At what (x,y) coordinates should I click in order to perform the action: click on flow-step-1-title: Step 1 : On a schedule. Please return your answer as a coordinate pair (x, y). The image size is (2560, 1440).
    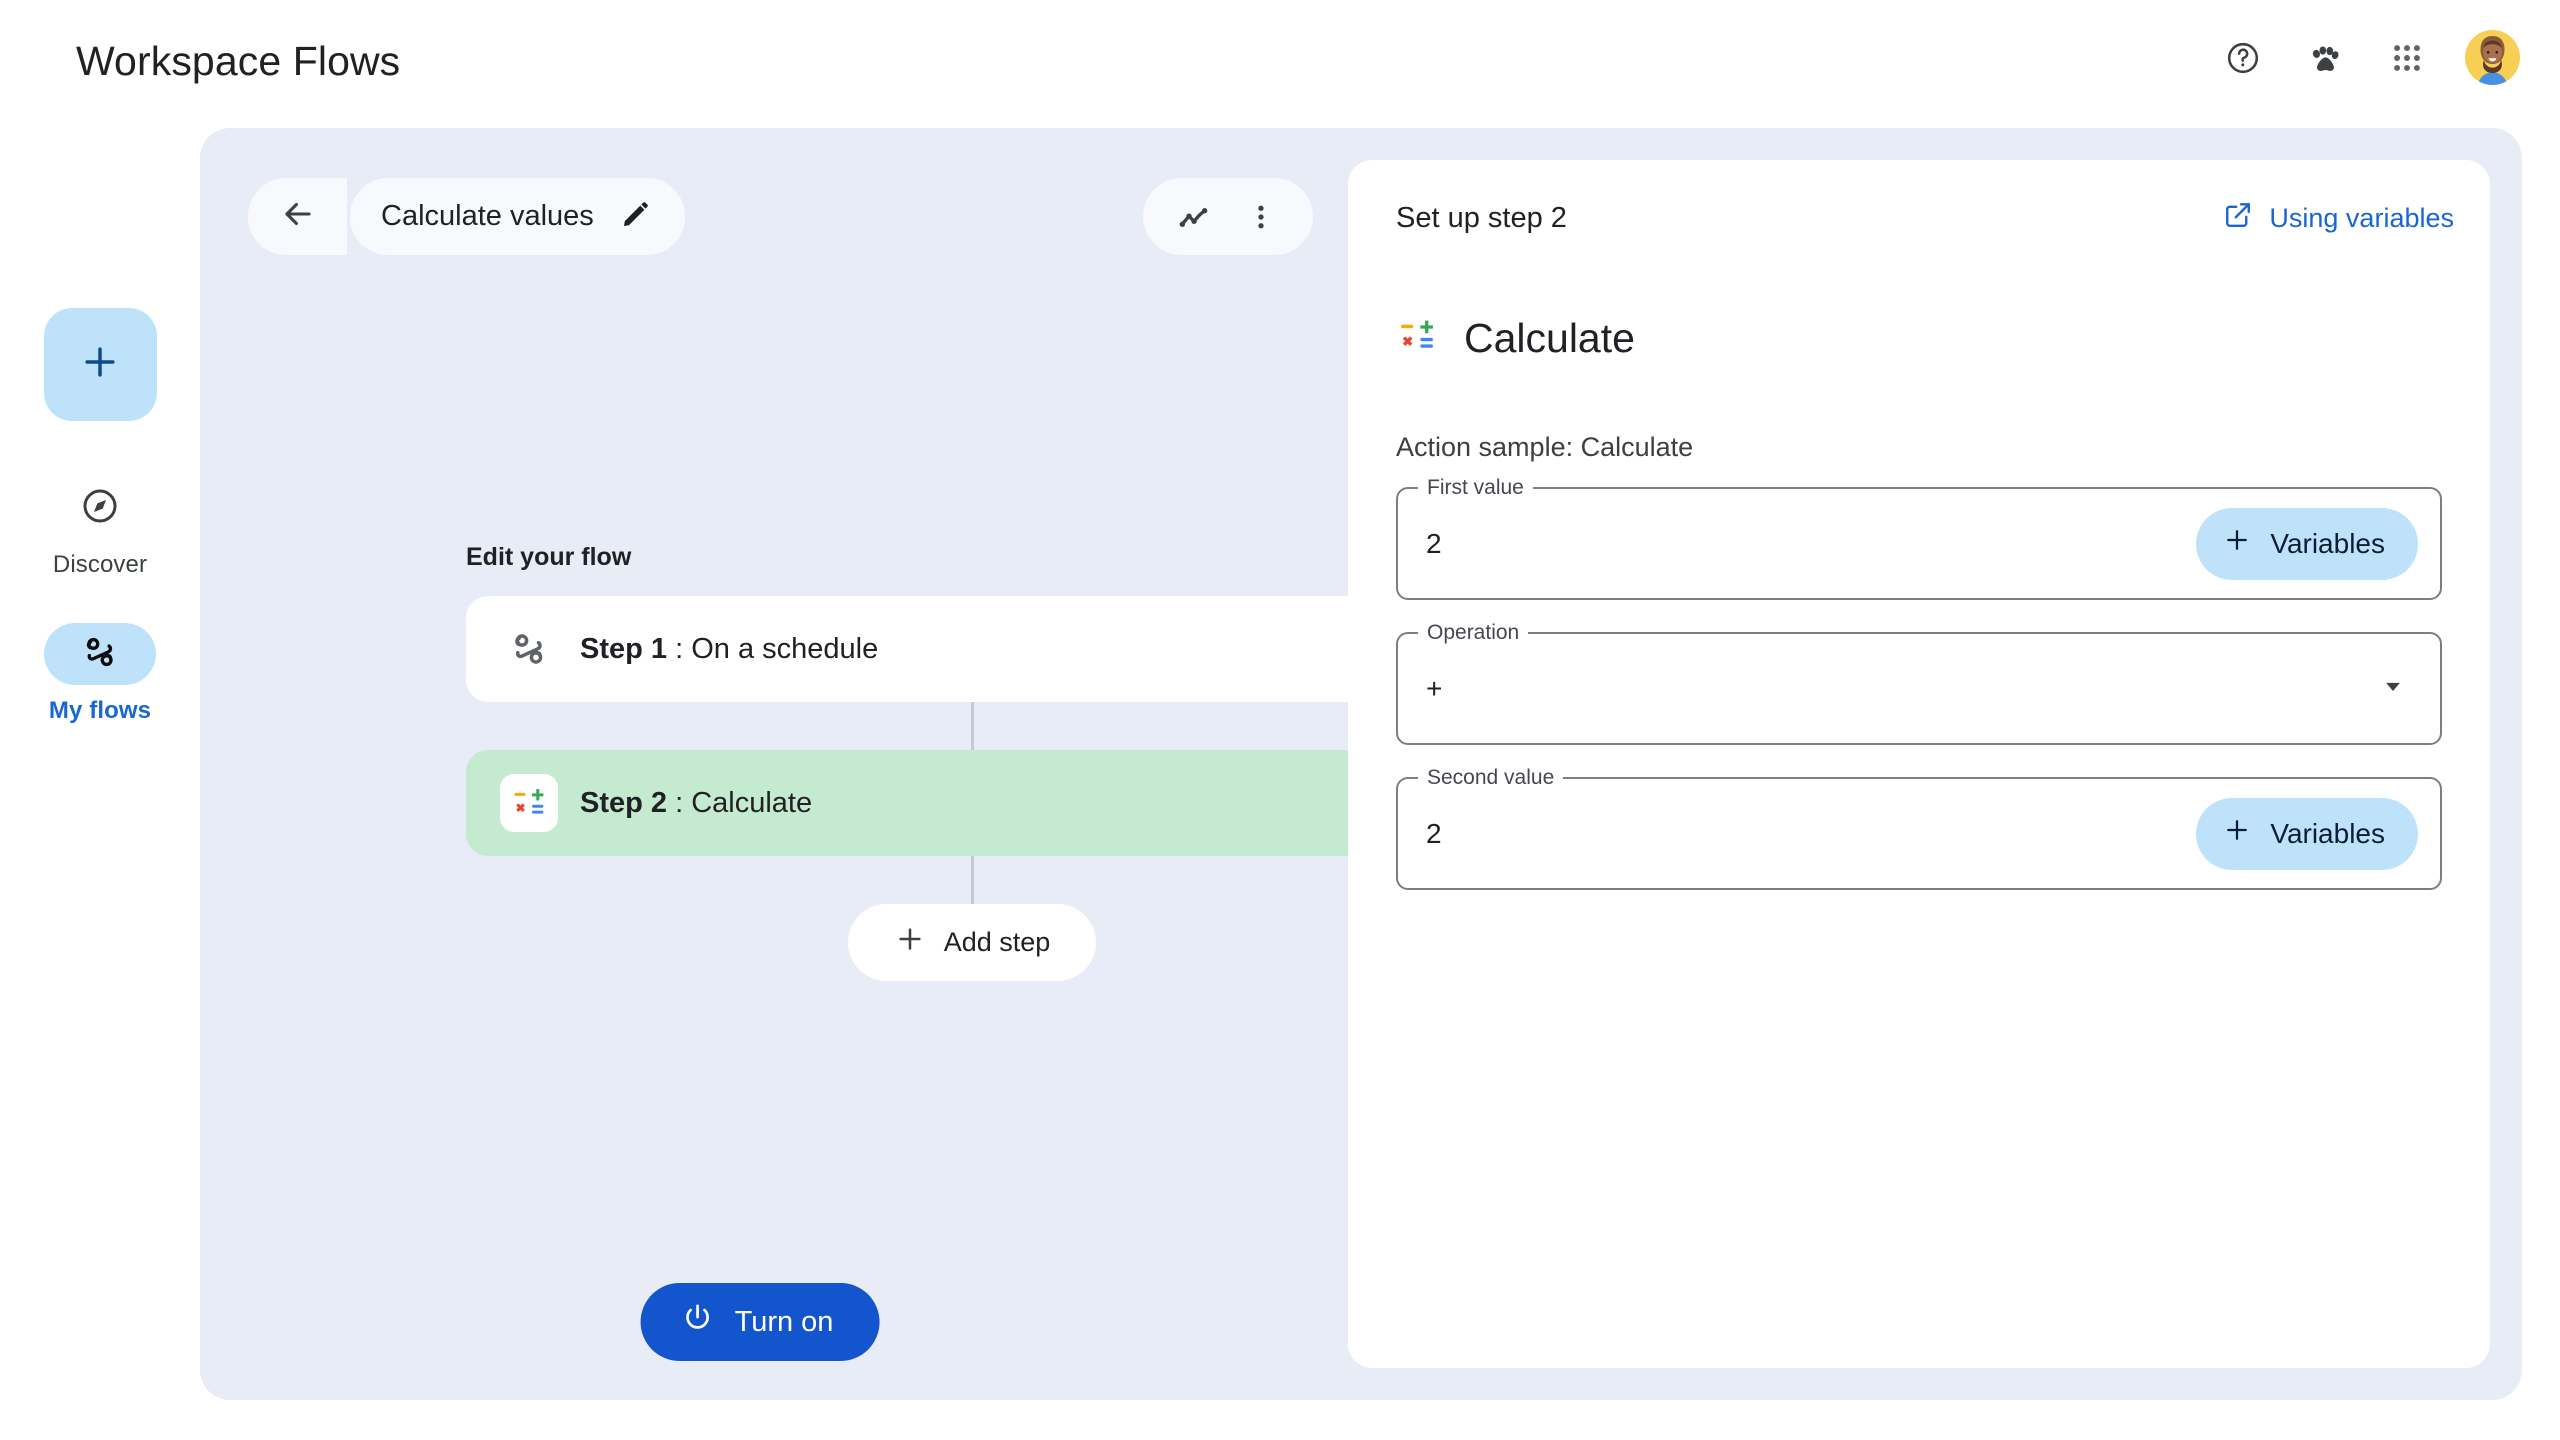
    Looking at the image, I should click on (729, 649).